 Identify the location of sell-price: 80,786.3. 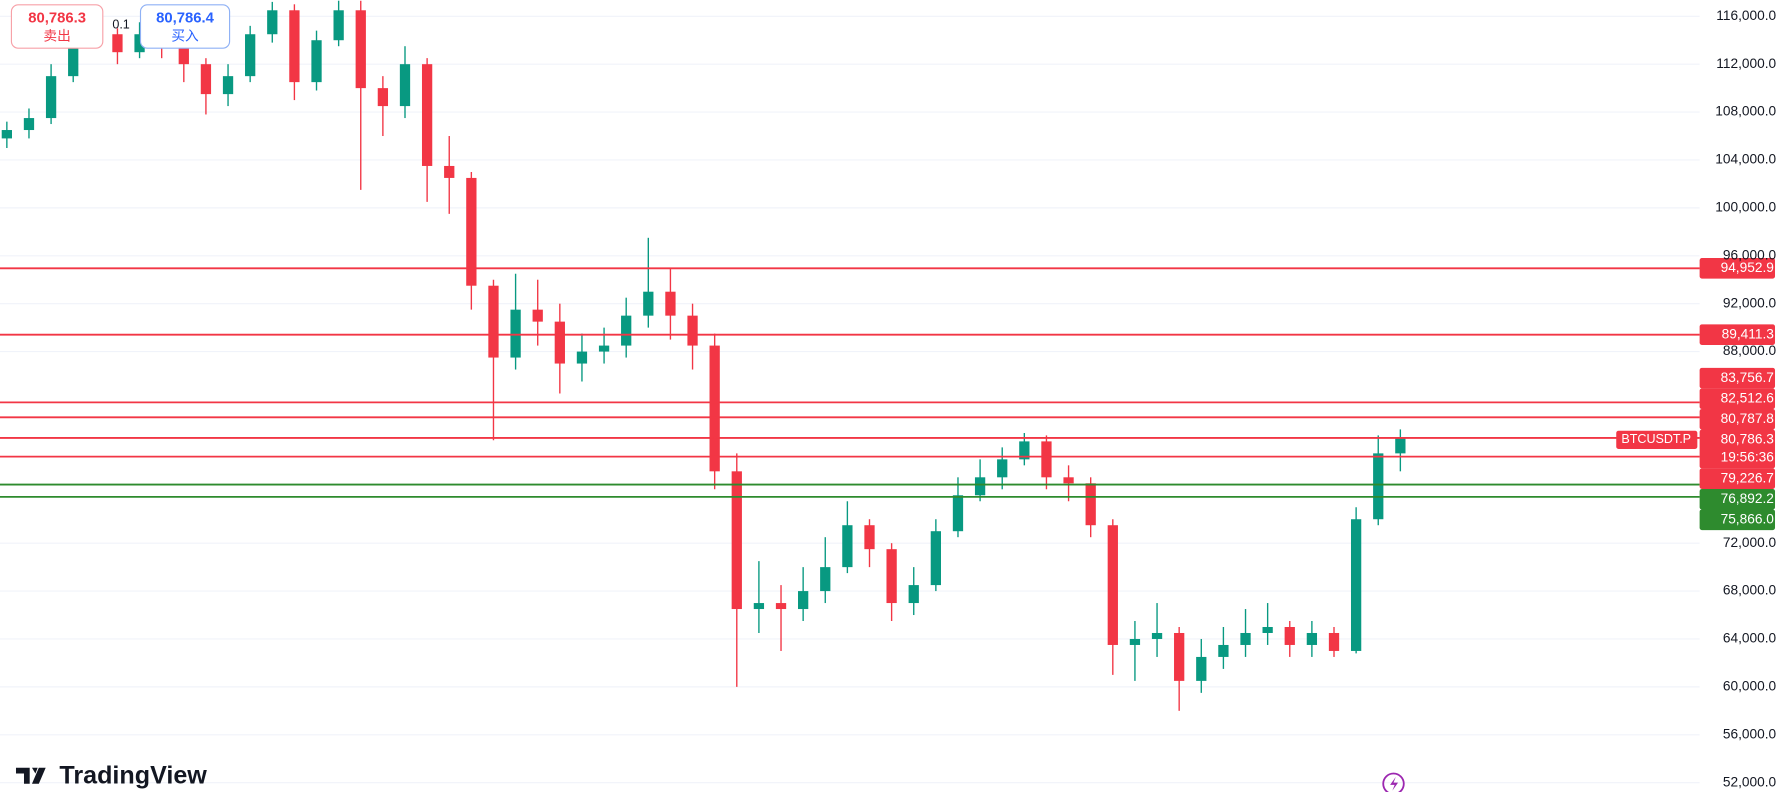
(57, 18).